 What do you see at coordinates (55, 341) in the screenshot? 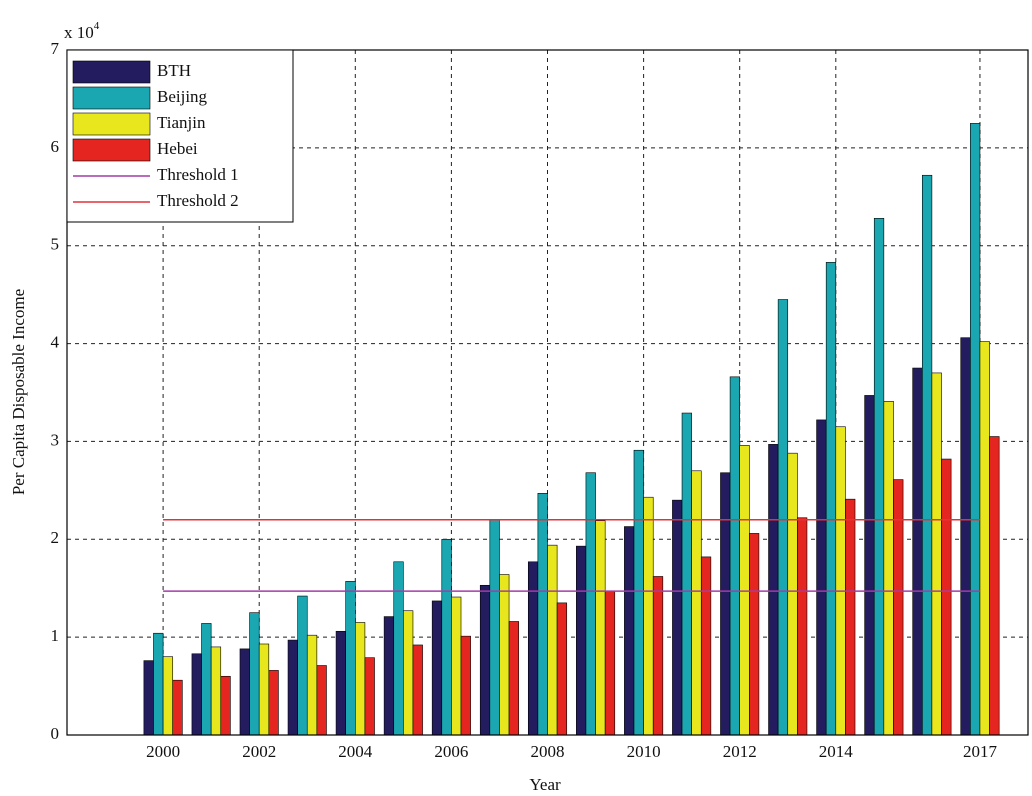
I see `y-tick-label: 4` at bounding box center [55, 341].